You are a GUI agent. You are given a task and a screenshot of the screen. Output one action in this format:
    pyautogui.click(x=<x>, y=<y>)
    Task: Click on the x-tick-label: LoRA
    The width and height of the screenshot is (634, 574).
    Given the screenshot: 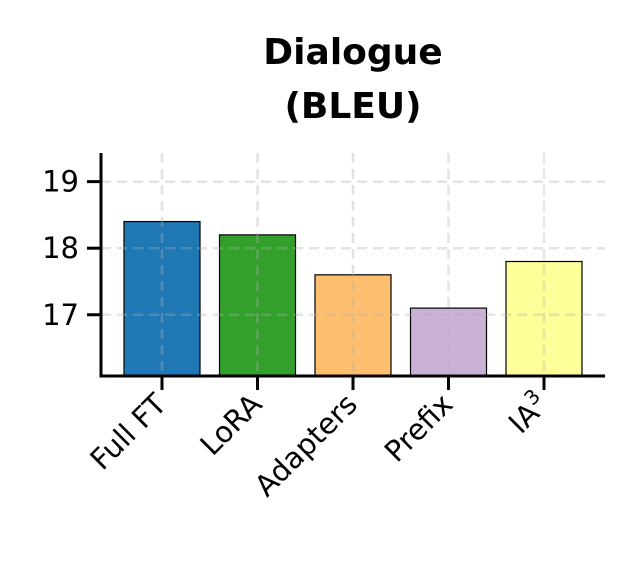 What is the action you would take?
    pyautogui.click(x=230, y=424)
    